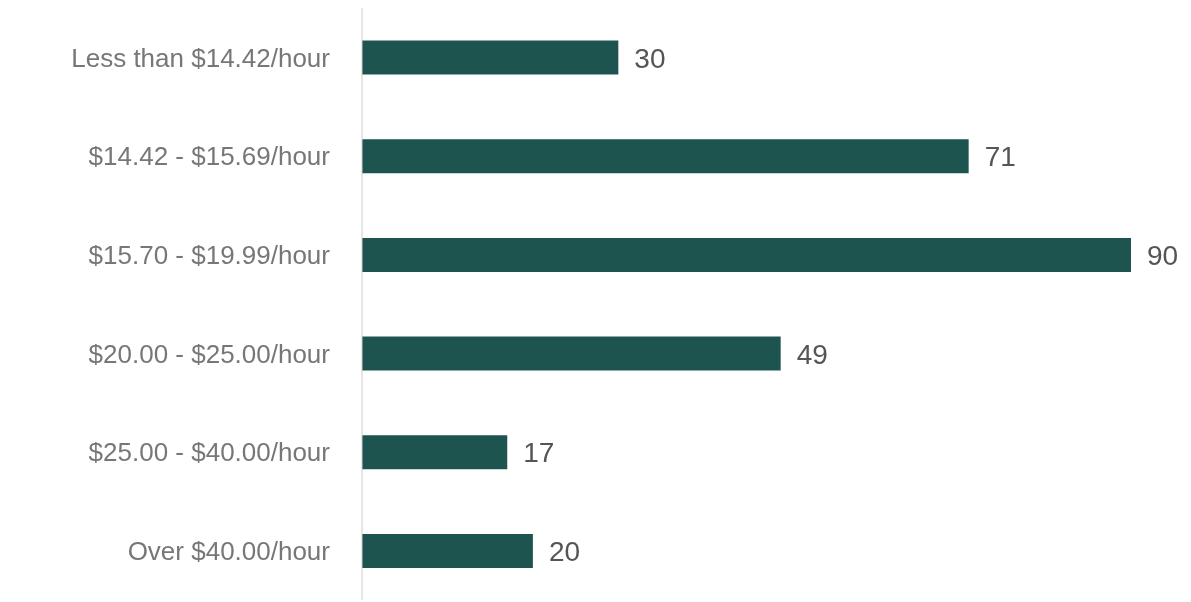 Image resolution: width=1191 pixels, height=602 pixels. I want to click on data-label: 17, so click(539, 453).